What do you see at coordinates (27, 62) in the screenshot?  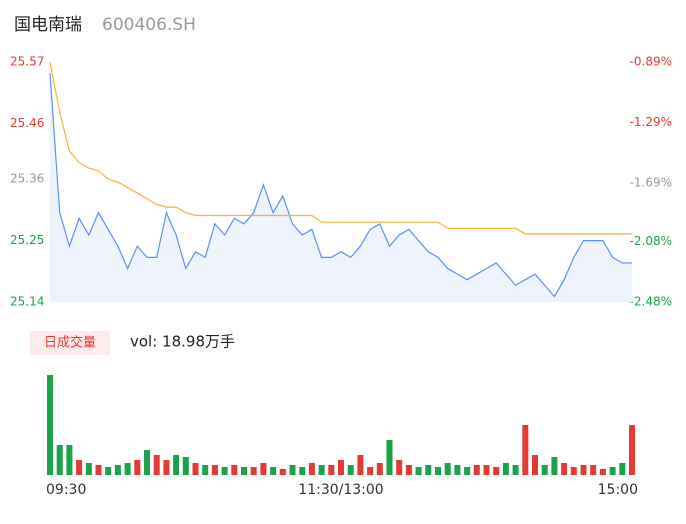 I see `y-tick-label: 25.57` at bounding box center [27, 62].